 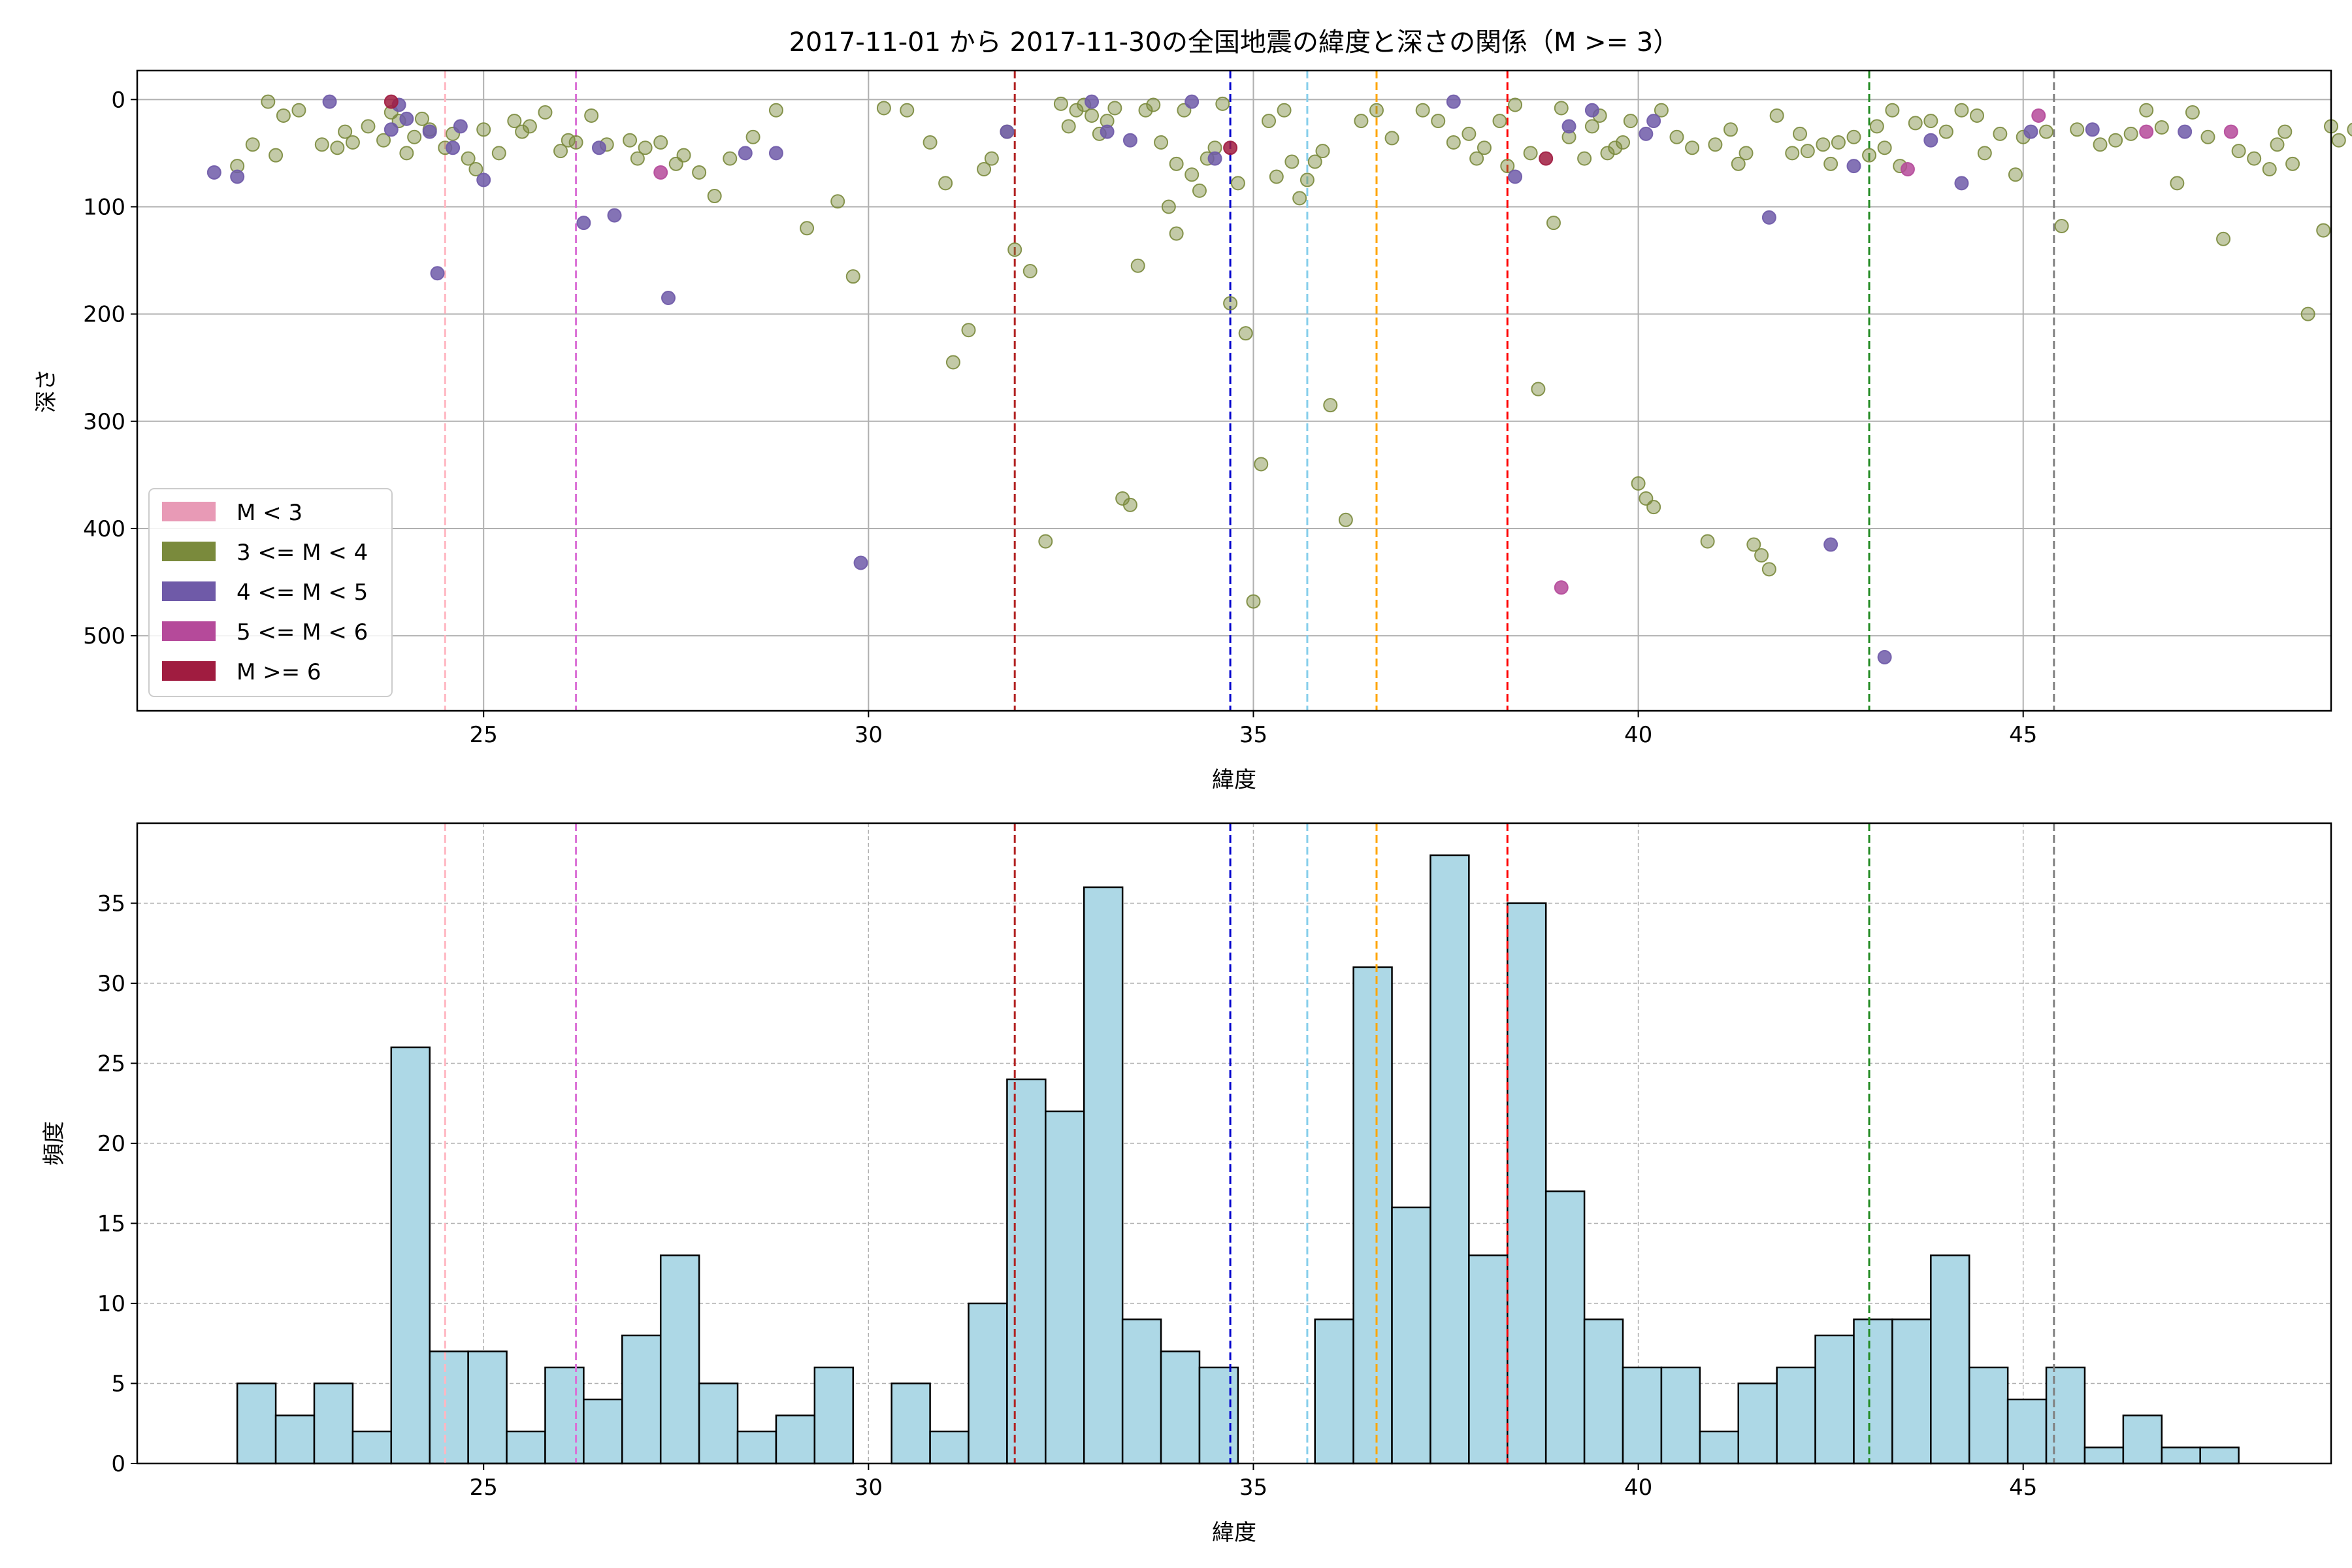 What do you see at coordinates (869, 1488) in the screenshot?
I see `histogram-x-tick-label: 30` at bounding box center [869, 1488].